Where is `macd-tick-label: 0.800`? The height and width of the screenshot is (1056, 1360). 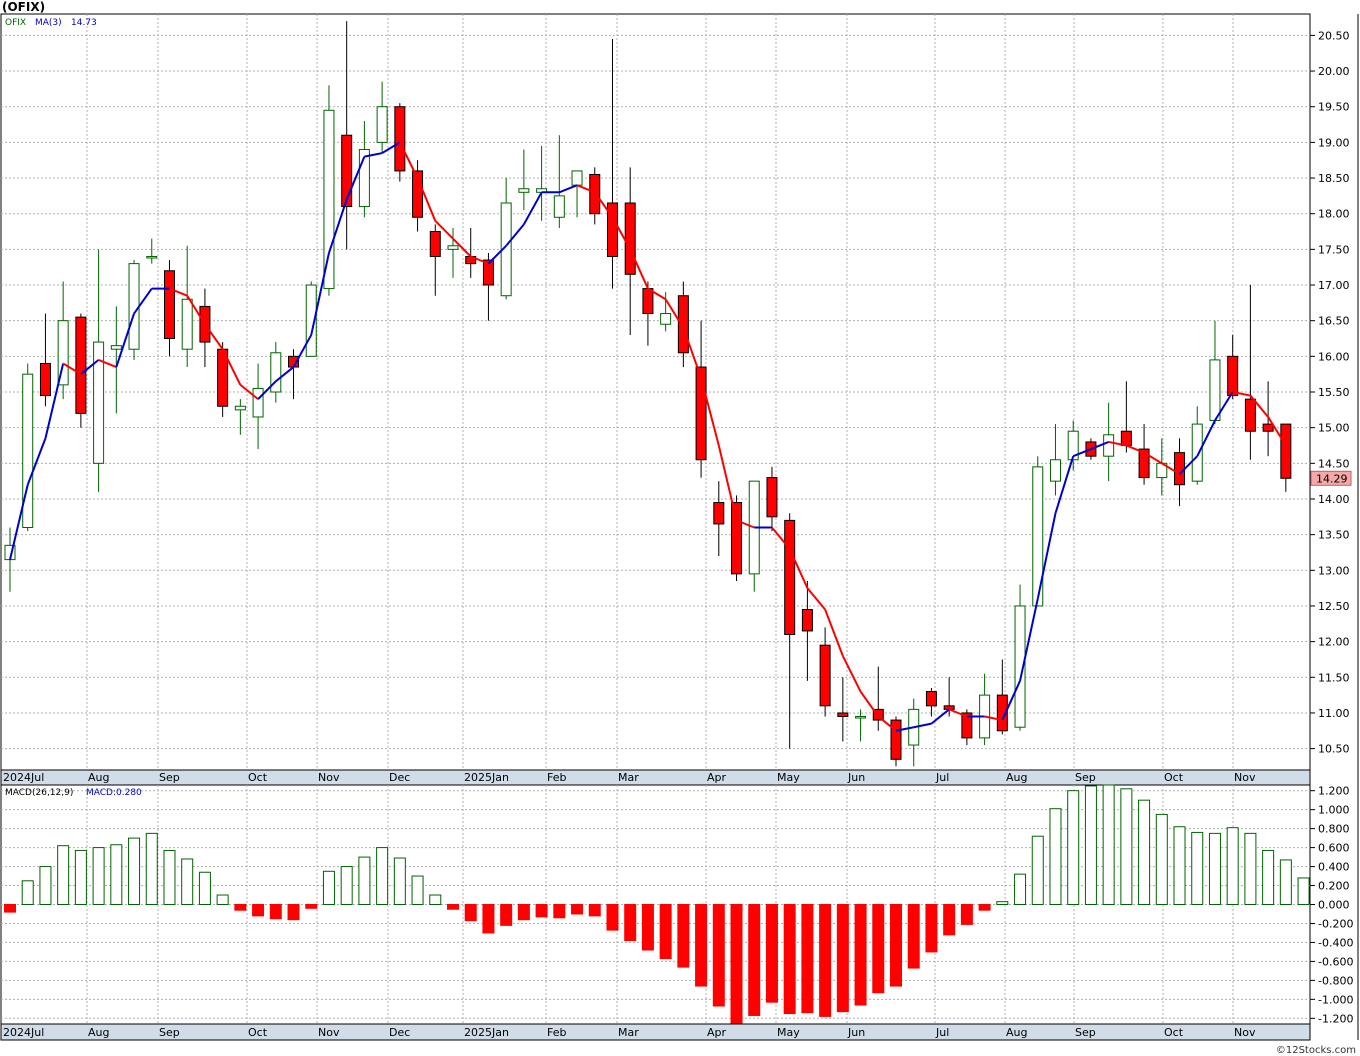
macd-tick-label: 0.800 is located at coordinates (1334, 829).